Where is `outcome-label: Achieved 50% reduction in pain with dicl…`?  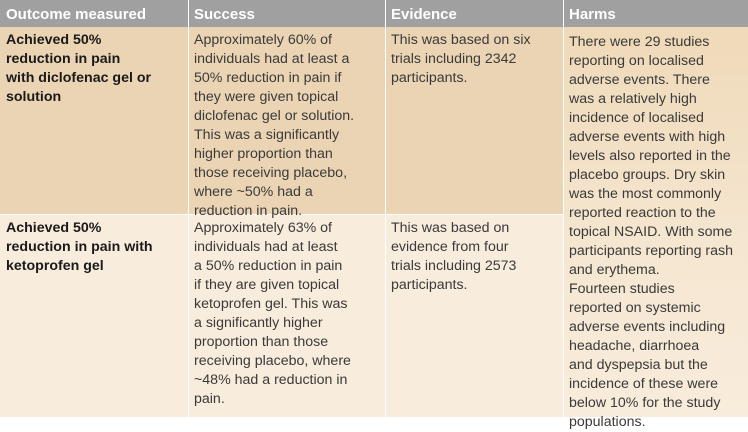
outcome-label: Achieved 50% reduction in pain with dicl… is located at coordinates (79, 68).